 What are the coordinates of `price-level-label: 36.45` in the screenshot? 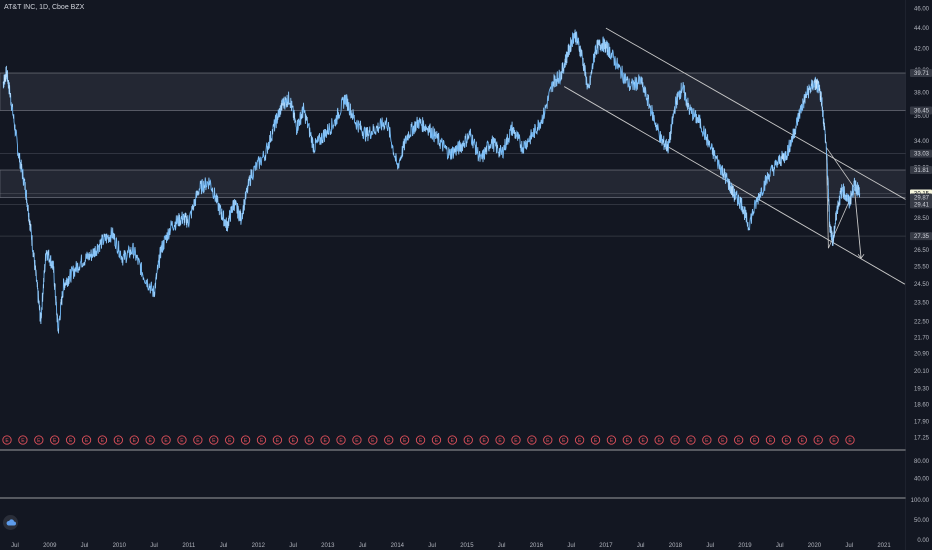 It's located at (921, 110).